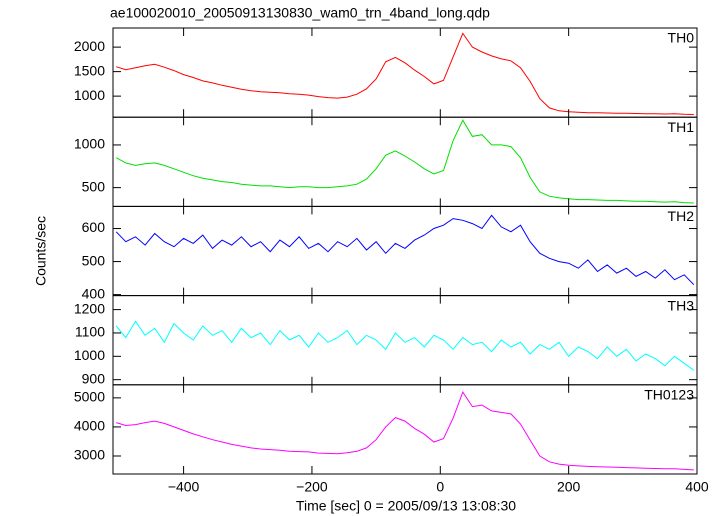  I want to click on y-axis-label: Counts/sec, so click(41, 251).